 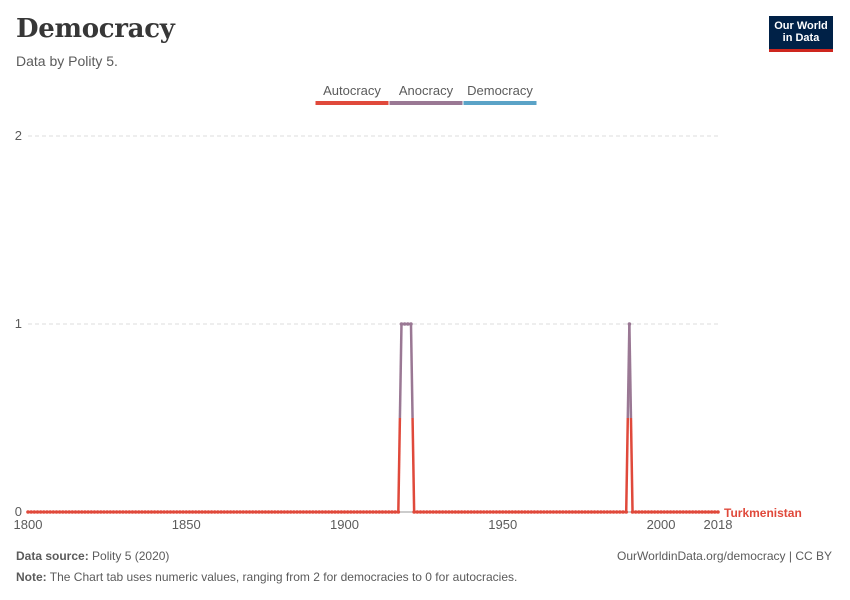 What do you see at coordinates (629, 324) in the screenshot?
I see `data-point-1990` at bounding box center [629, 324].